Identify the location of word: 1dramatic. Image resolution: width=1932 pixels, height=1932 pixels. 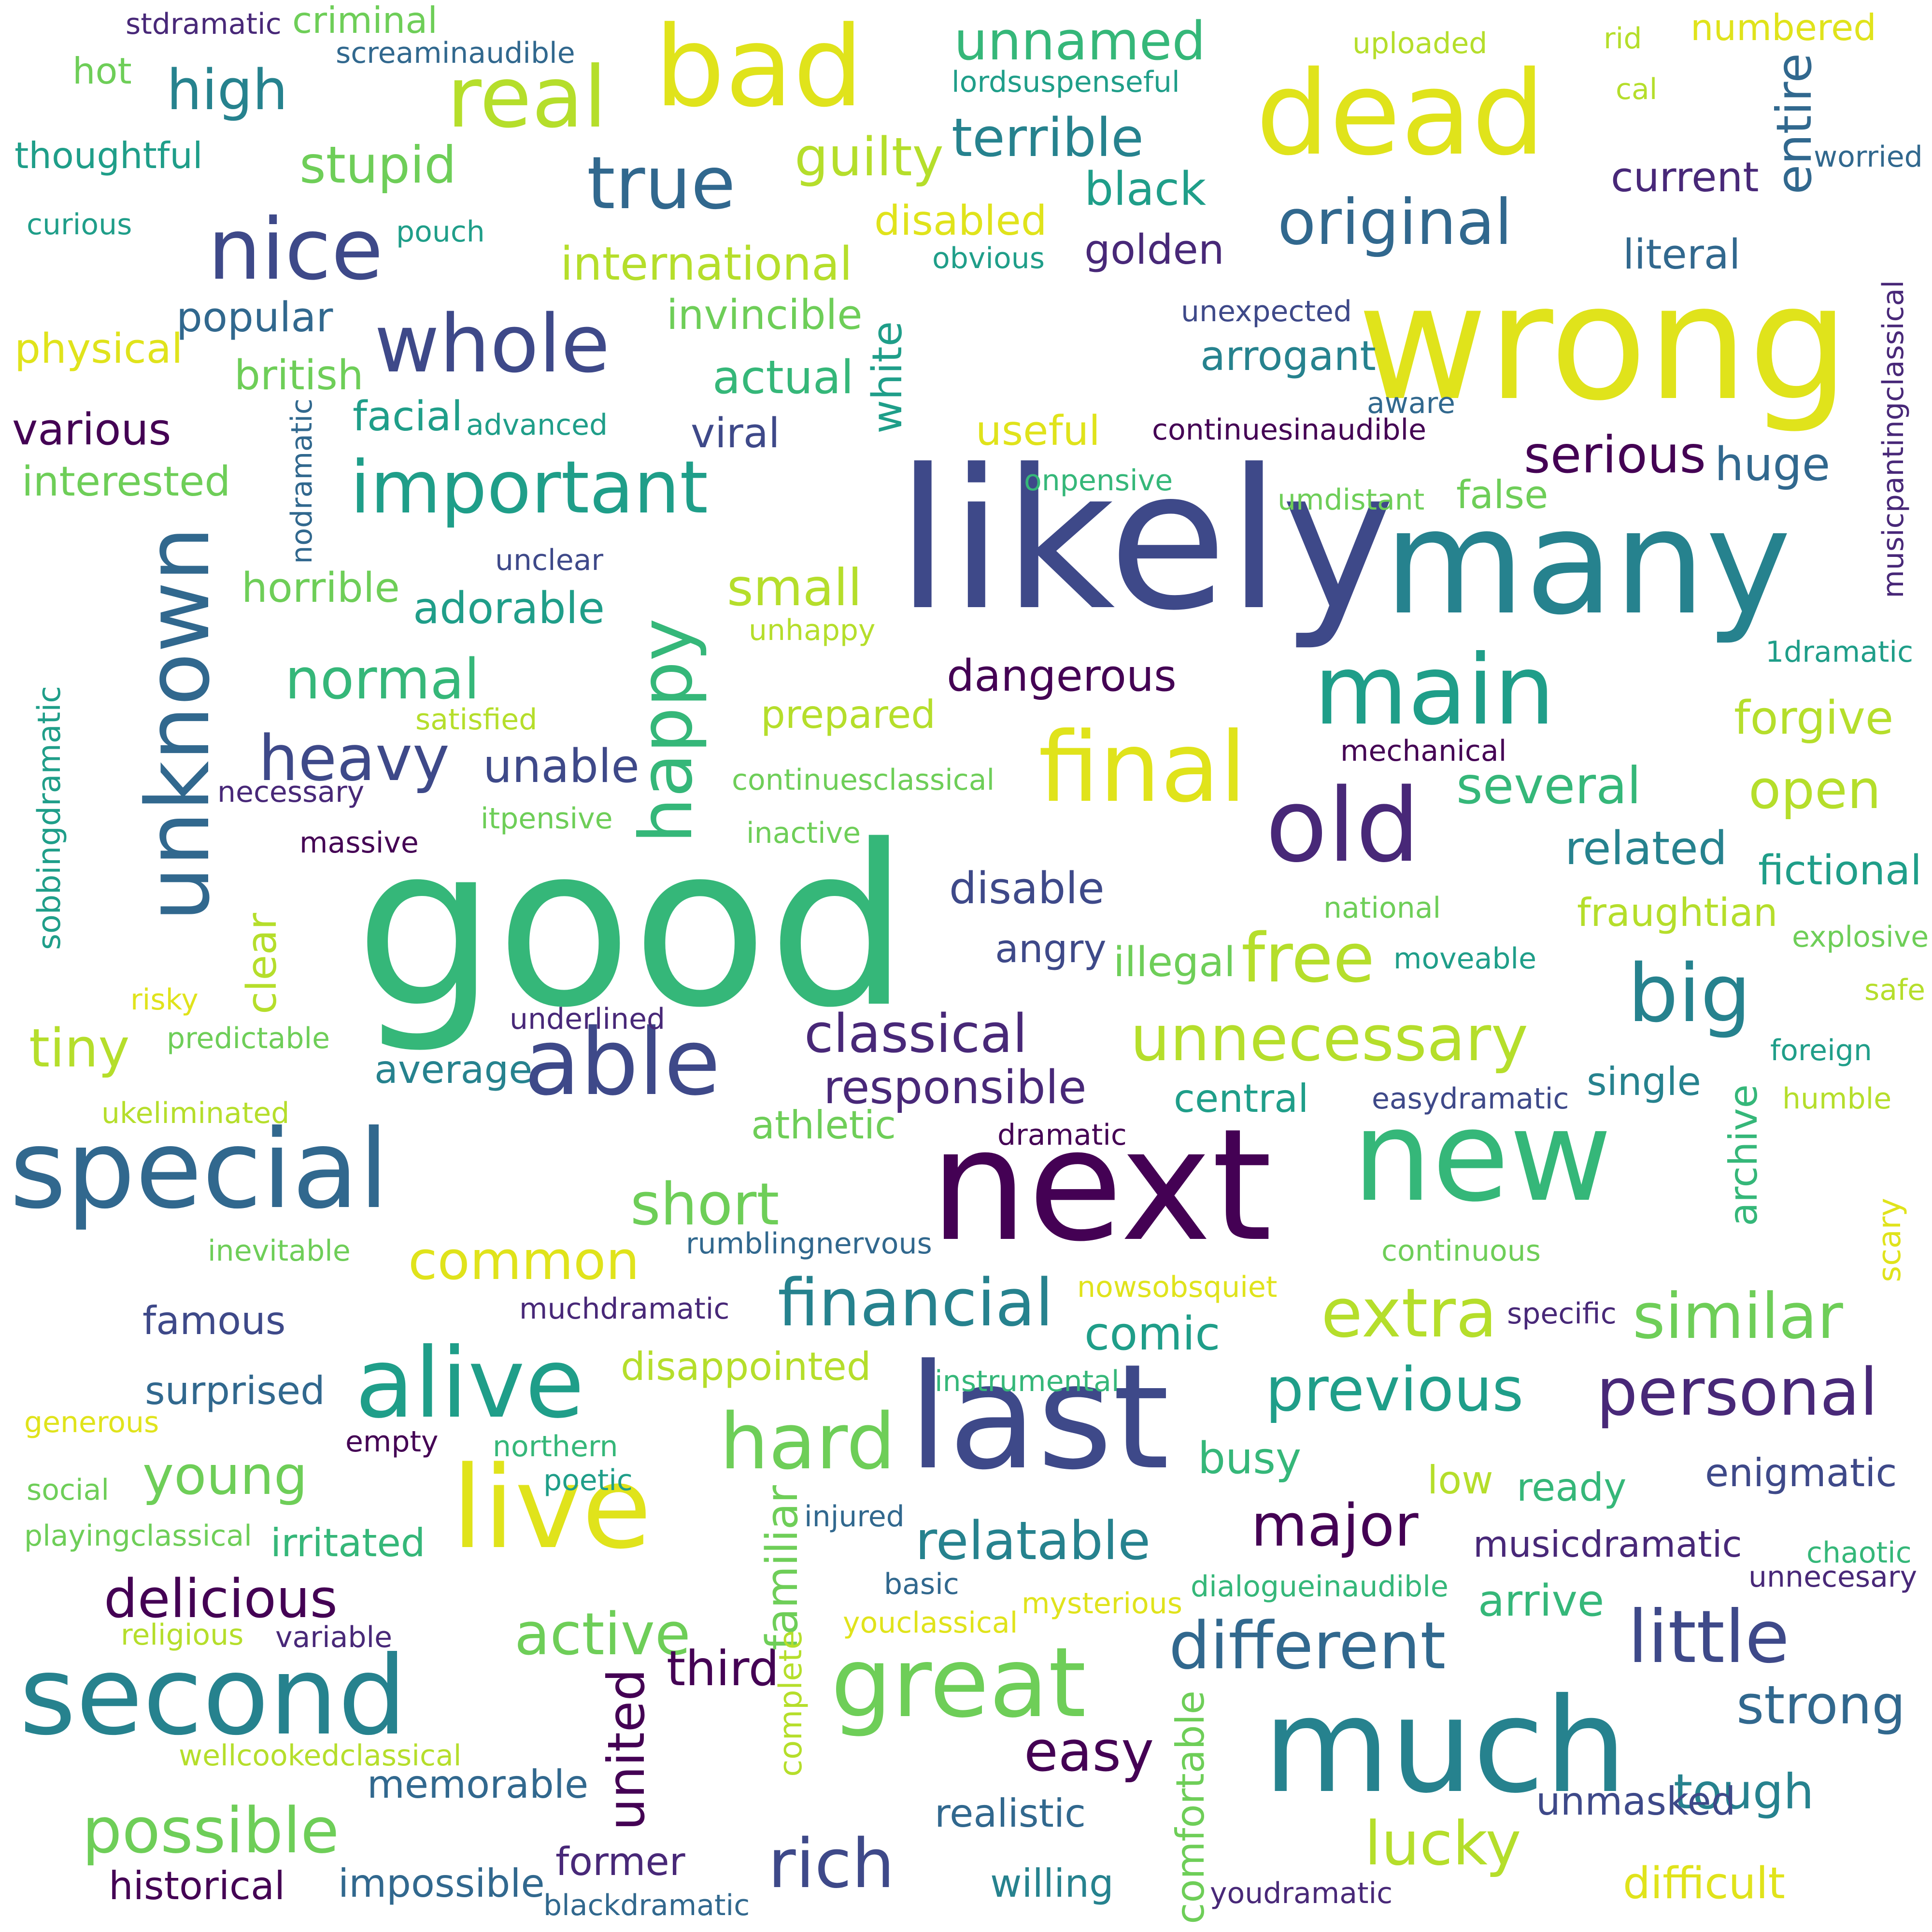
(1839, 652).